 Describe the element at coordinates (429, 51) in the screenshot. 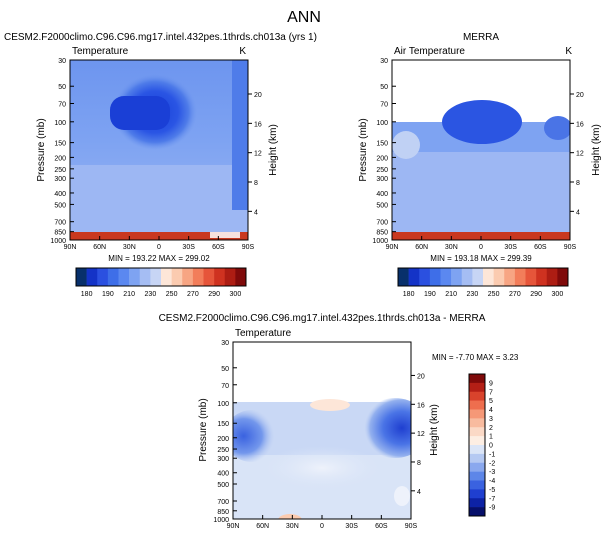

I see `panel-merra-left-label: Air Temperature` at that location.